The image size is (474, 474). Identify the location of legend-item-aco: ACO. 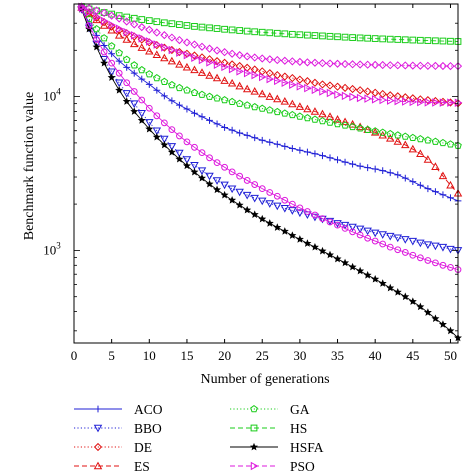
(118, 409).